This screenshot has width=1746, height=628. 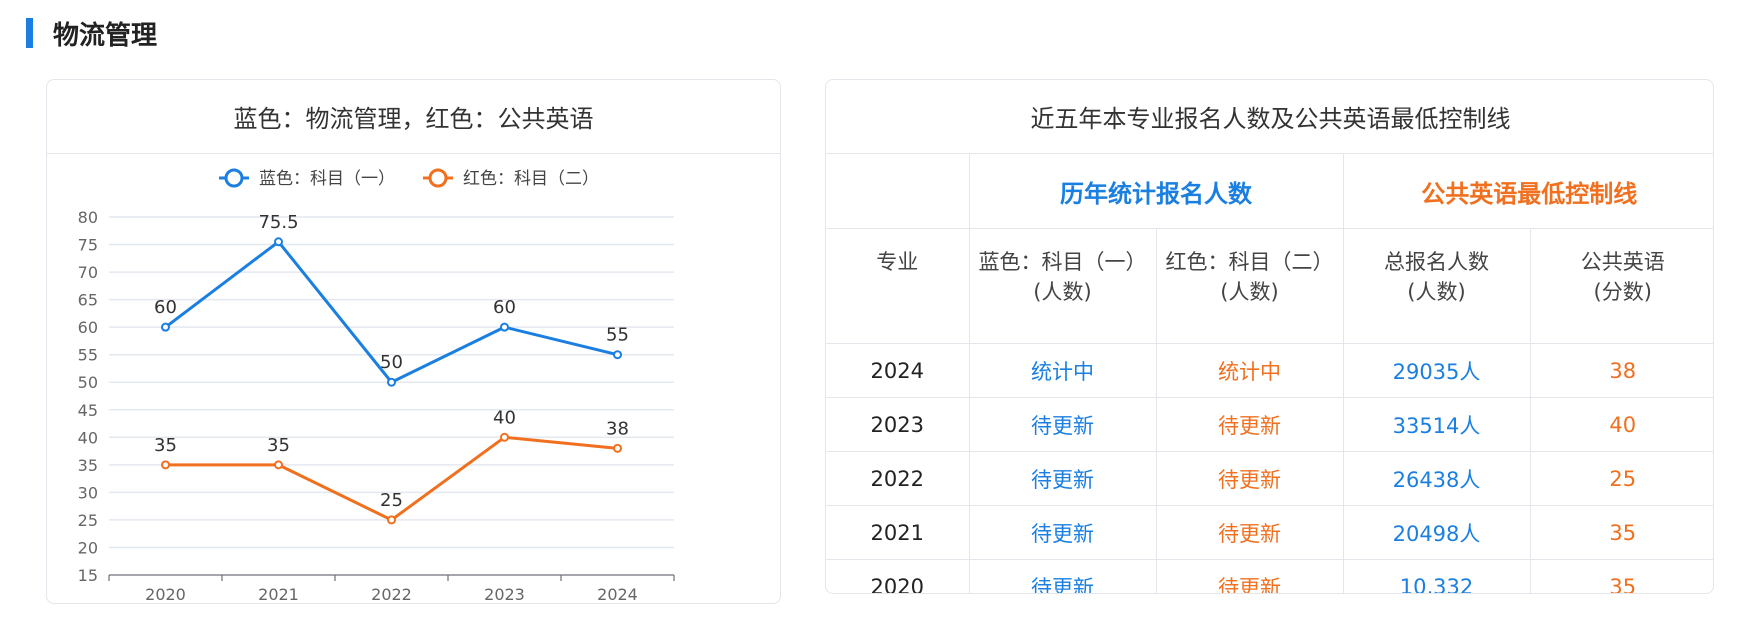 What do you see at coordinates (88, 437) in the screenshot?
I see `y-tick-label: 40` at bounding box center [88, 437].